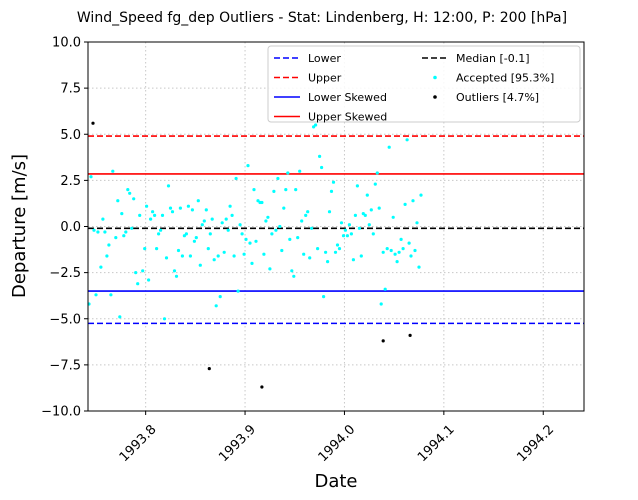  What do you see at coordinates (436, 443) in the screenshot?
I see `x-tick-label: 1994.1` at bounding box center [436, 443].